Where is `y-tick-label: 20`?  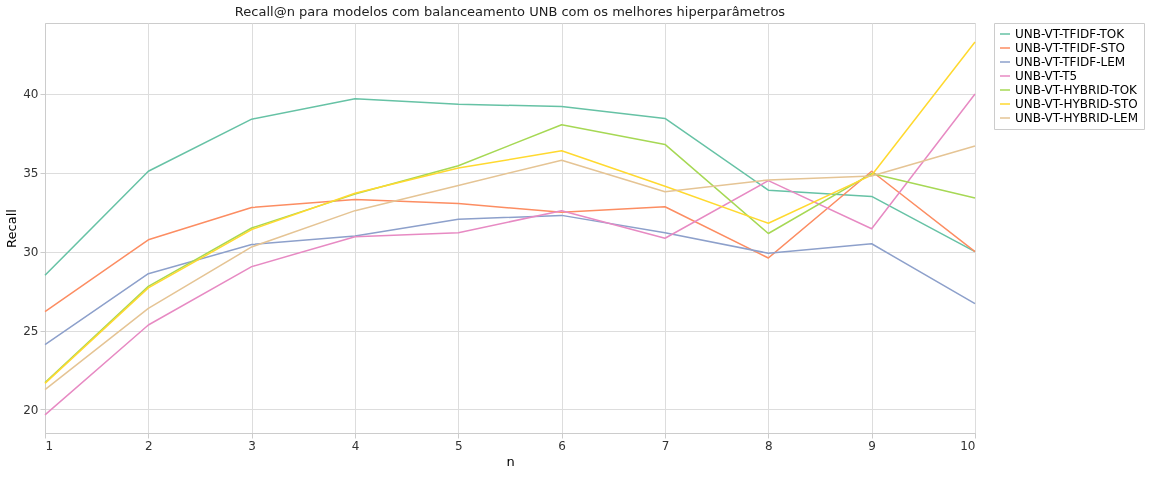 y-tick-label: 20 is located at coordinates (31, 409).